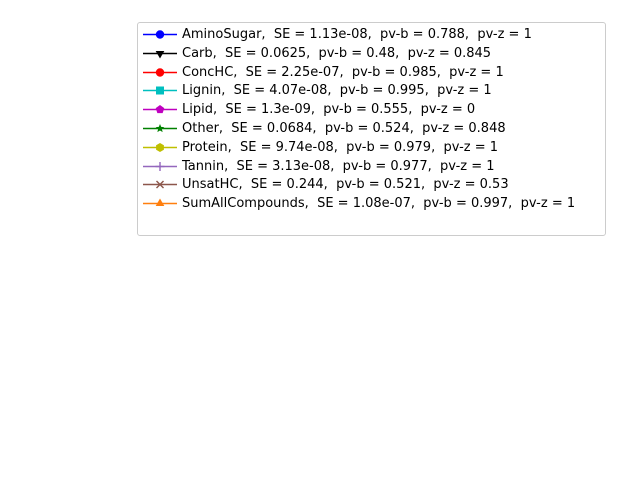 The height and width of the screenshot is (480, 640). Describe the element at coordinates (160, 166) in the screenshot. I see `legend-marker-plus-icon` at that location.